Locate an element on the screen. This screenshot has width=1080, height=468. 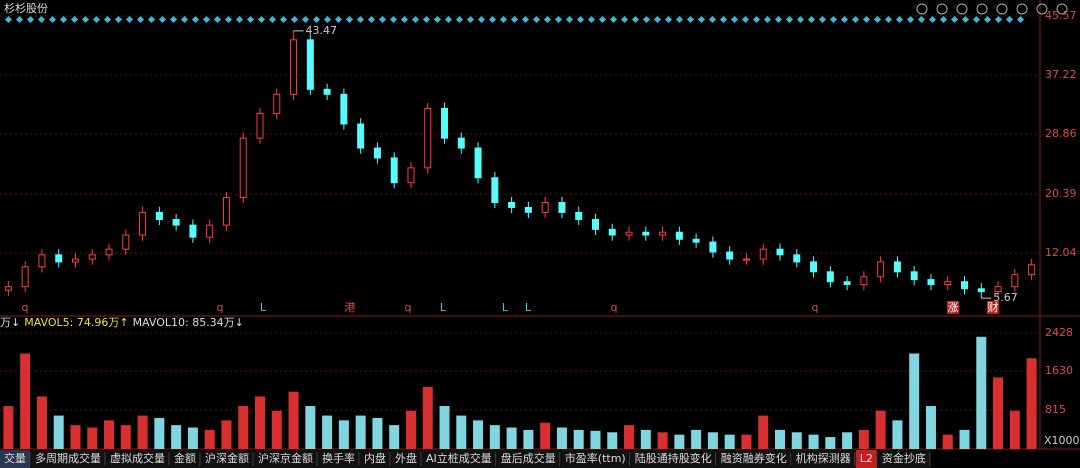
tab: 外盘 is located at coordinates (406, 458).